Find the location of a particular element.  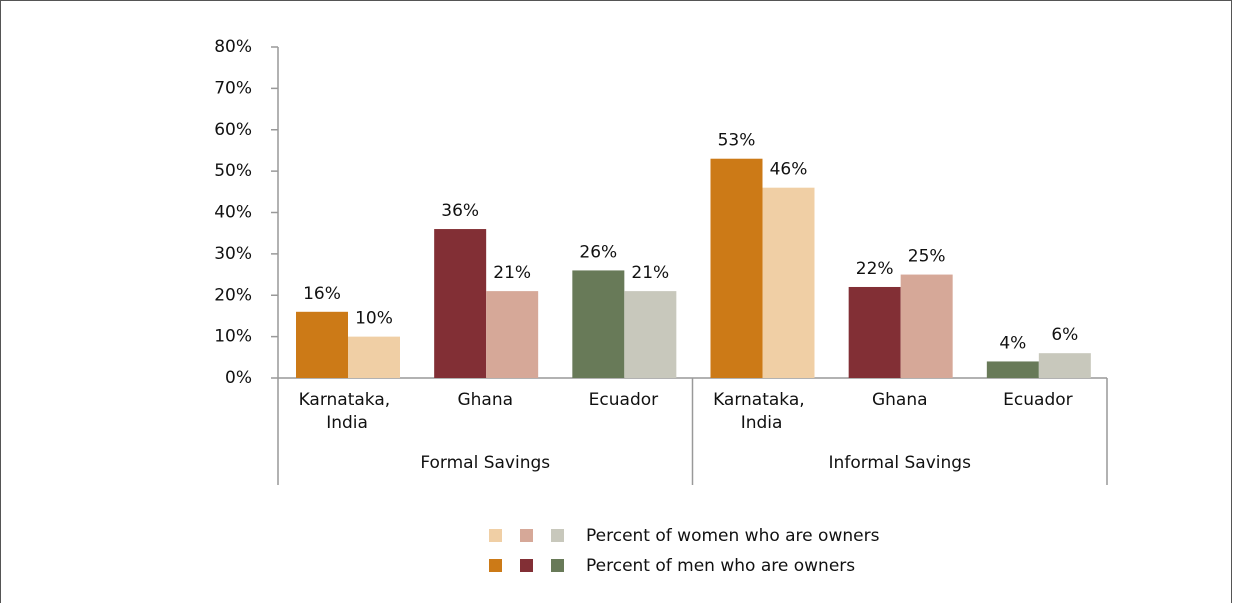

y-tick-label: 40% is located at coordinates (233, 213).